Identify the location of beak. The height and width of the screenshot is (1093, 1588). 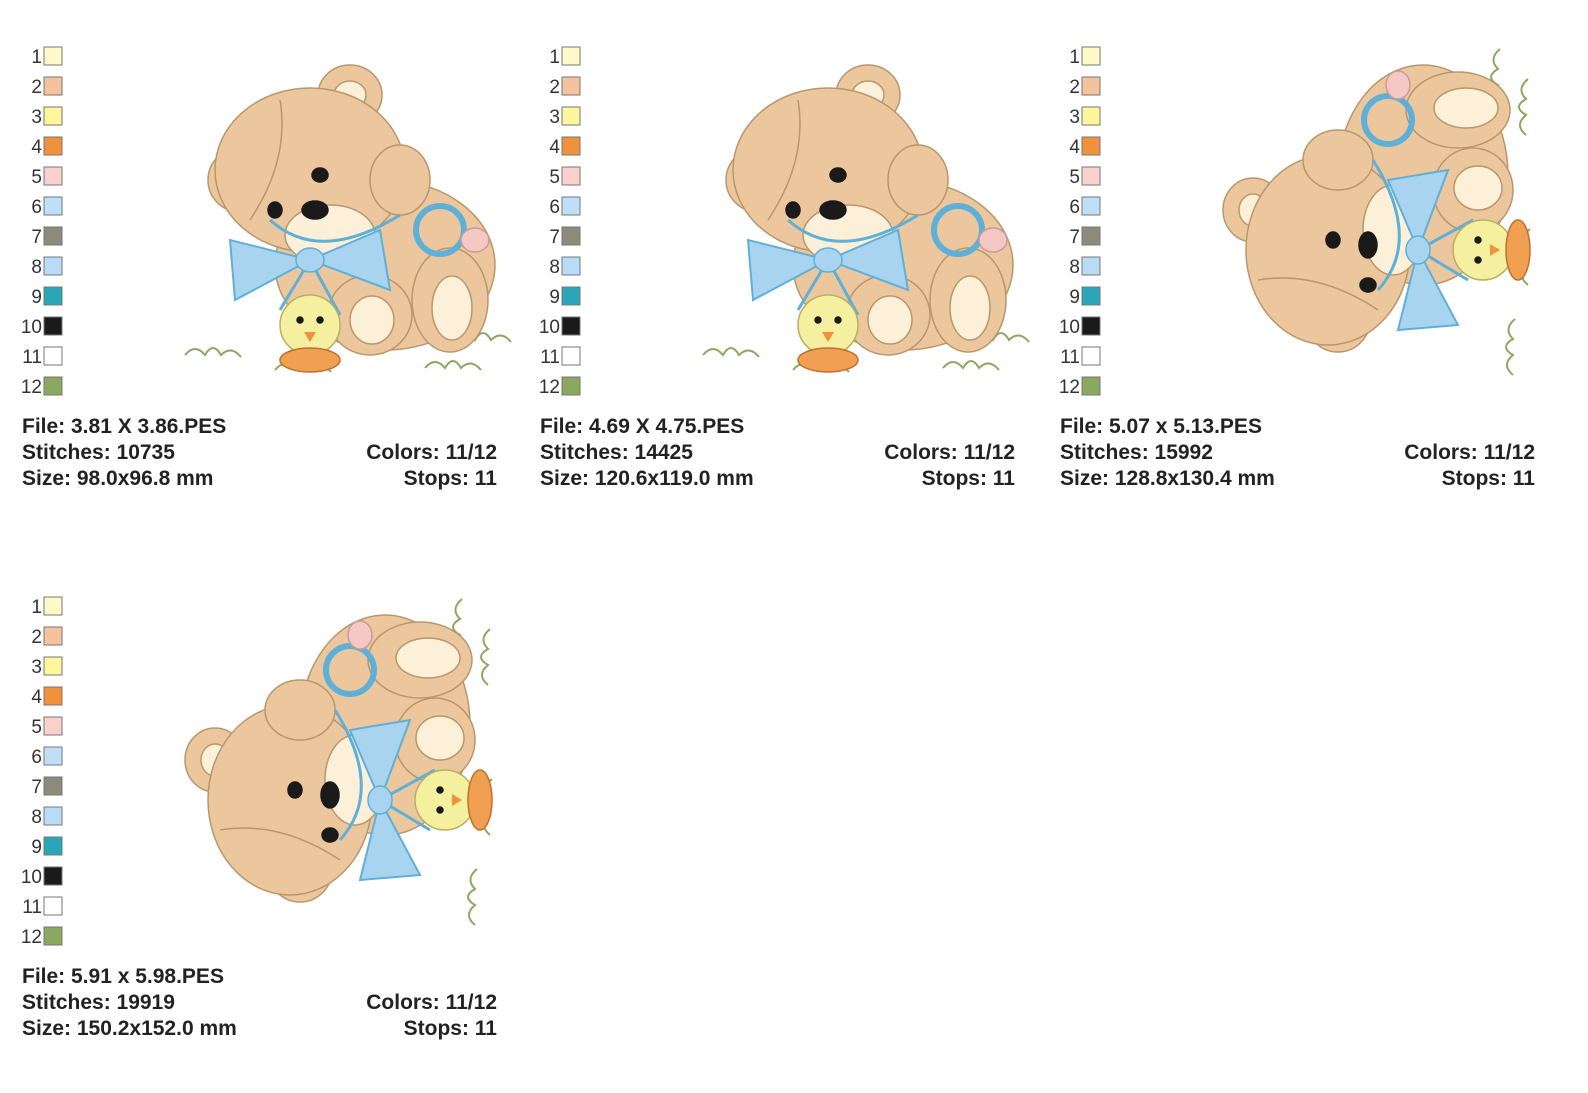
(1495, 250).